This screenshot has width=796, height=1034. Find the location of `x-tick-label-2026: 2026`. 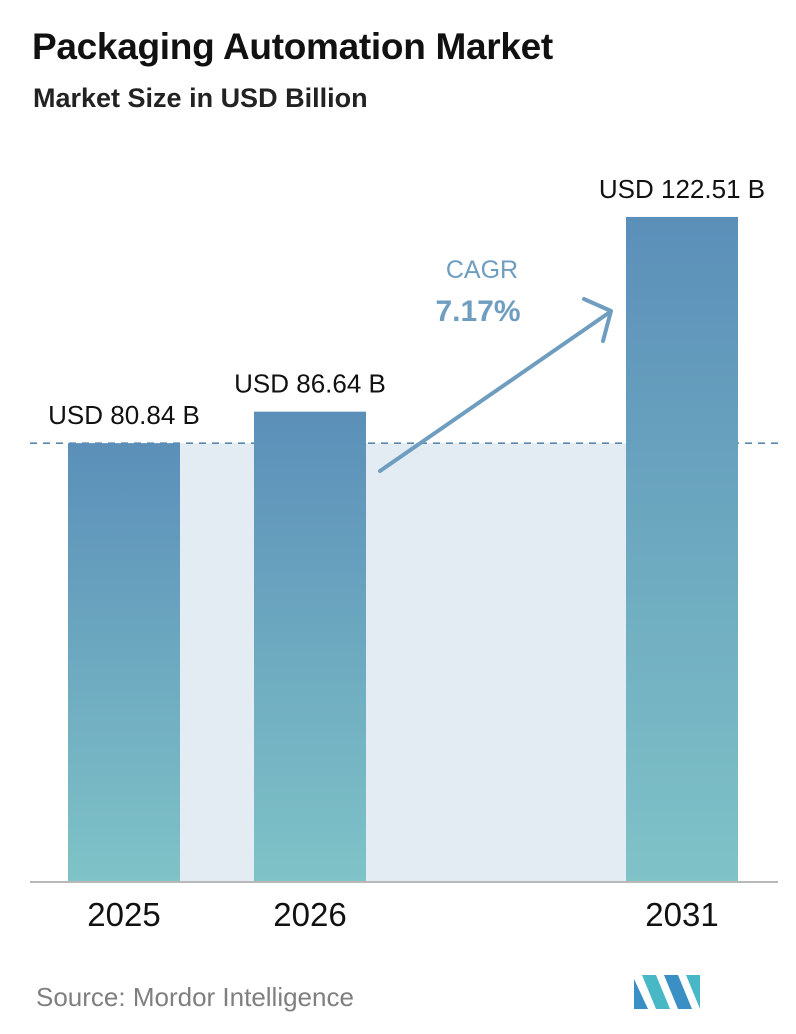

x-tick-label-2026: 2026 is located at coordinates (309, 914).